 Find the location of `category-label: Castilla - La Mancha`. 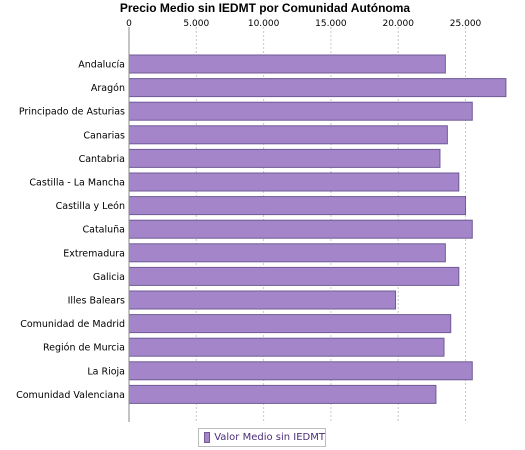

category-label: Castilla - La Mancha is located at coordinates (77, 183).